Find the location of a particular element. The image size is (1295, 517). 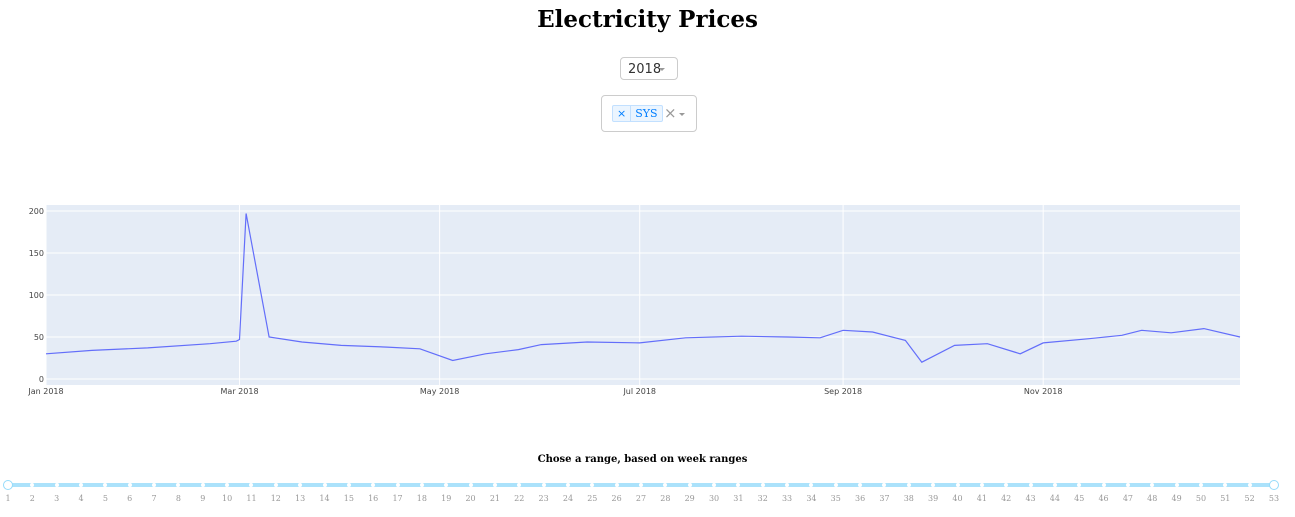

slider-mark-label: 34 is located at coordinates (811, 498).